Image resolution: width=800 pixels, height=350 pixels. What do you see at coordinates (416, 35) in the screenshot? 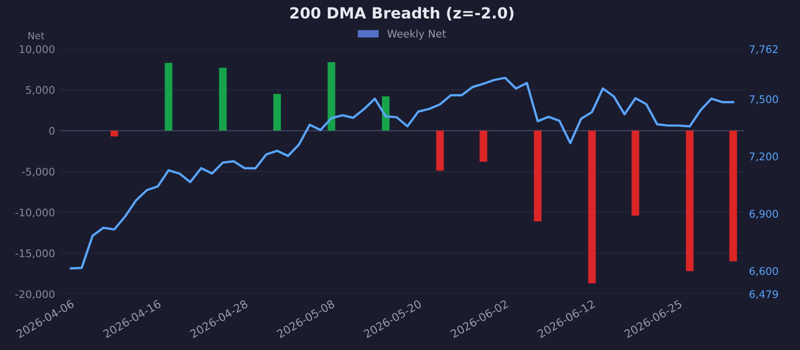
I see `text: Weekly Net` at bounding box center [416, 35].